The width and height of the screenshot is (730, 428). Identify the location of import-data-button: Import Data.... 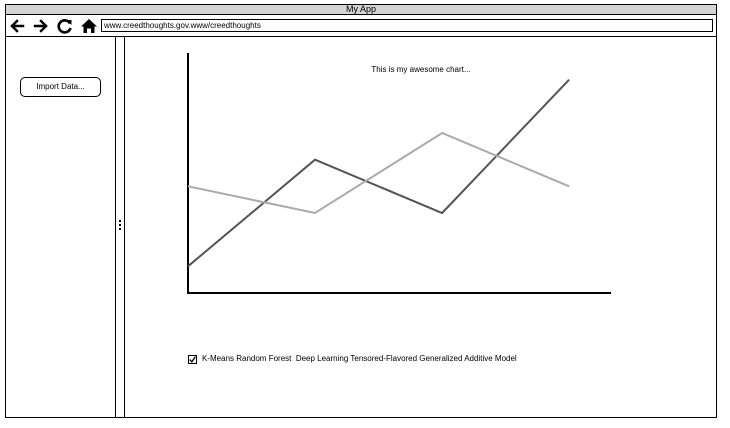
(60, 87).